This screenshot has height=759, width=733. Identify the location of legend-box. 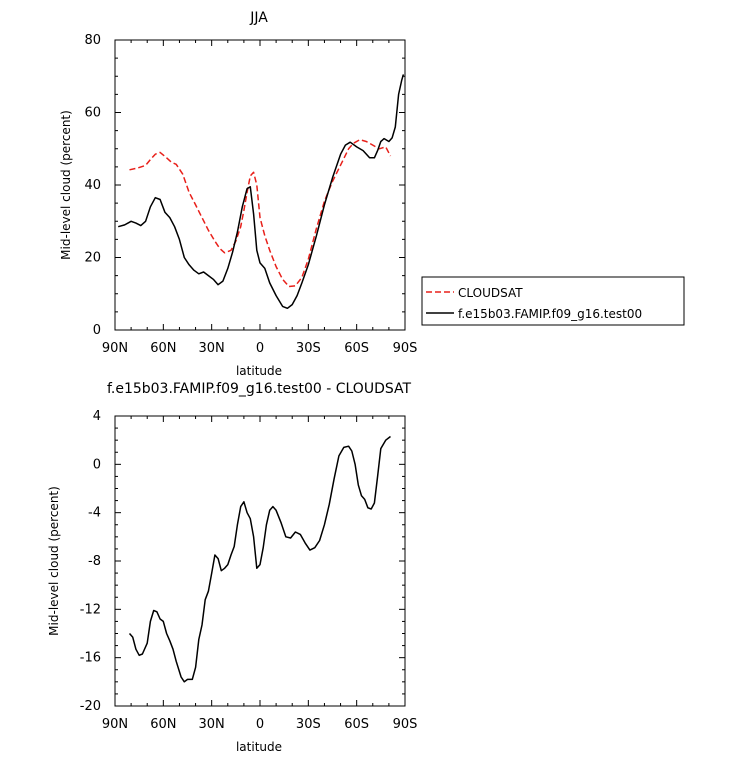
(553, 301).